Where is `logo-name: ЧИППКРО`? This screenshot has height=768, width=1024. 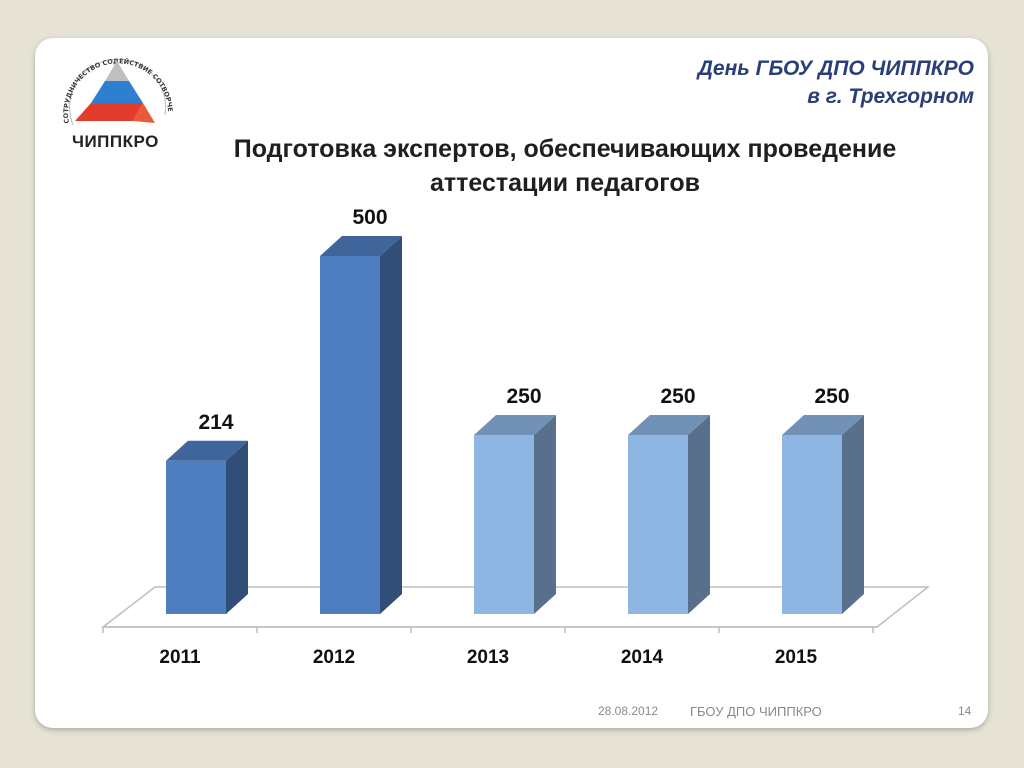
logo-name: ЧИППКРО is located at coordinates (115, 141).